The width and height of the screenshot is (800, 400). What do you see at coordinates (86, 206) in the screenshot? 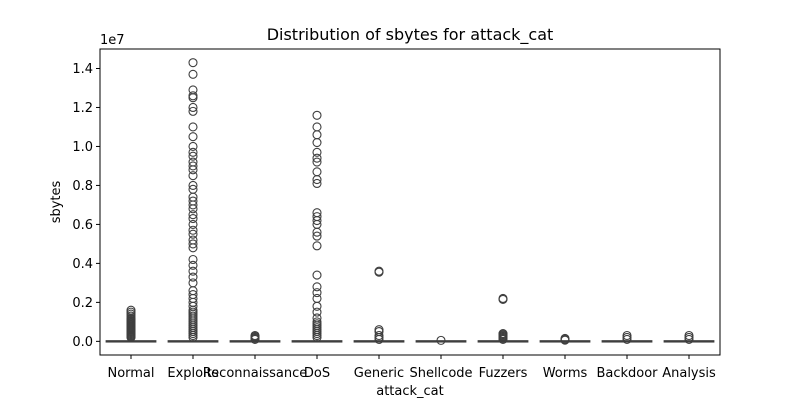
I see `y-axis: 0.0 0.2 0.4 0.6 0.8 1.0 1.2 1.4` at bounding box center [86, 206].